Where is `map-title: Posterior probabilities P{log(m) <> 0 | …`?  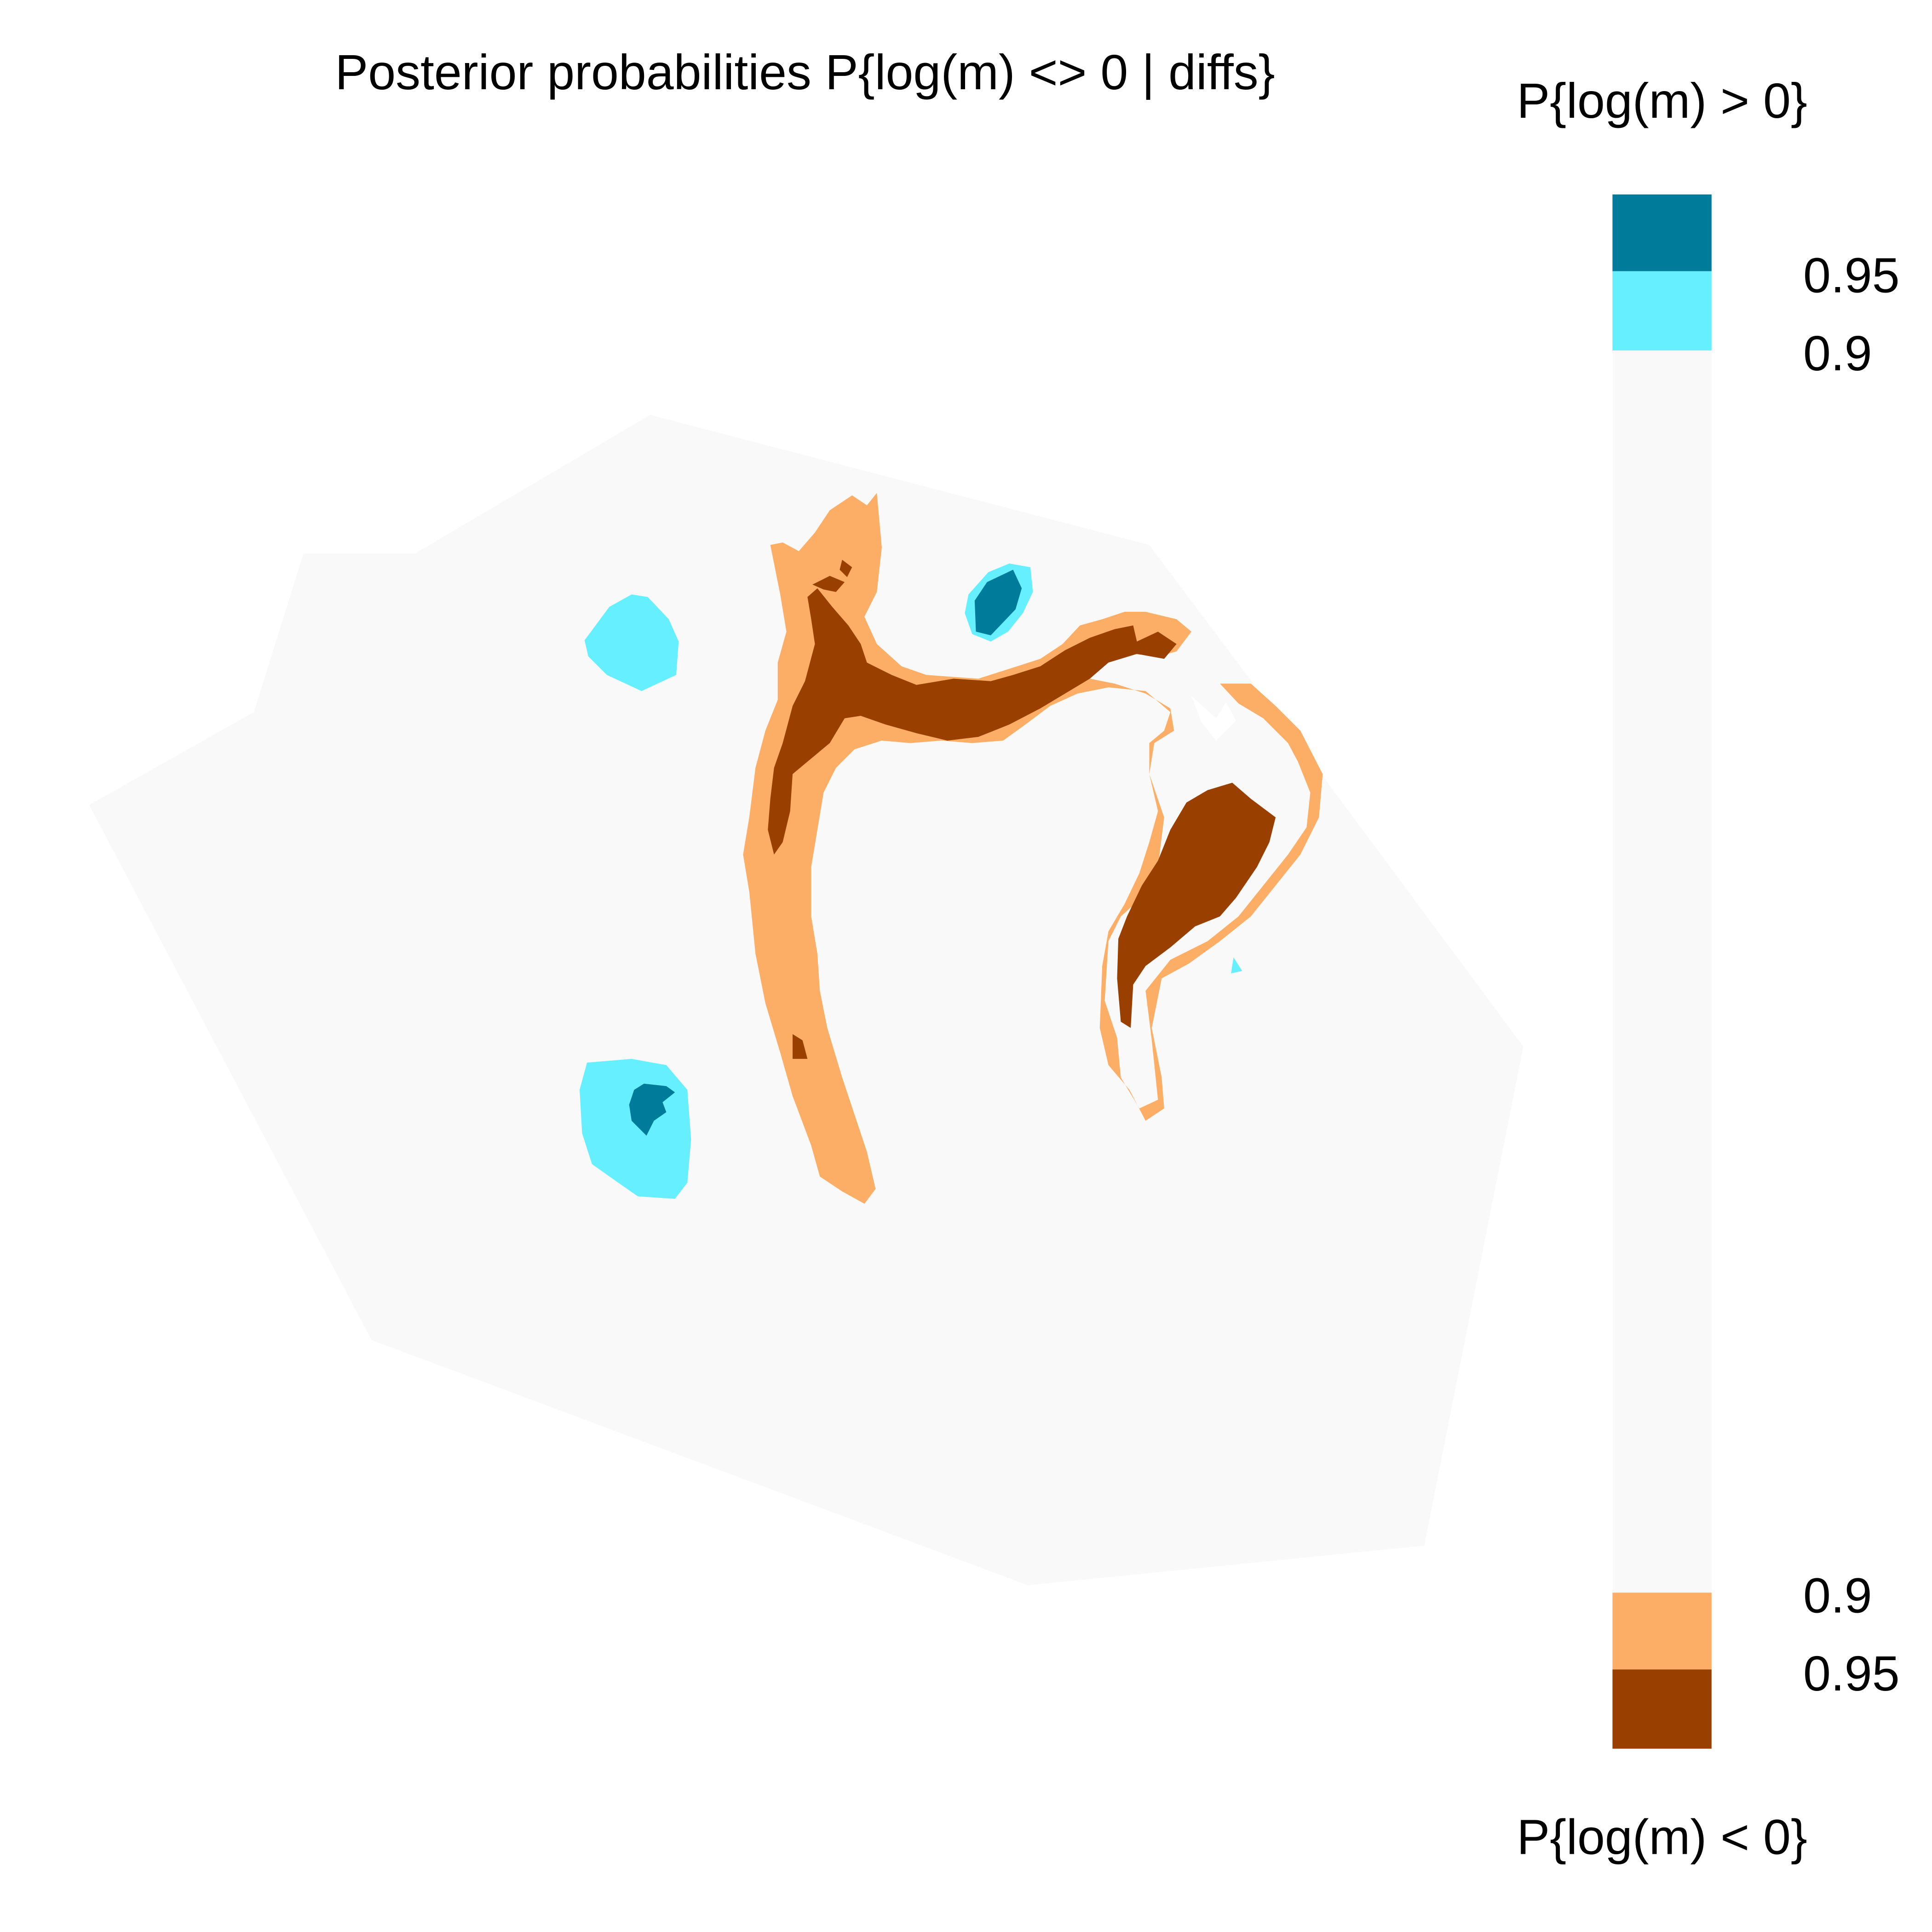 map-title: Posterior probabilities P{log(m) <> 0 | … is located at coordinates (805, 72).